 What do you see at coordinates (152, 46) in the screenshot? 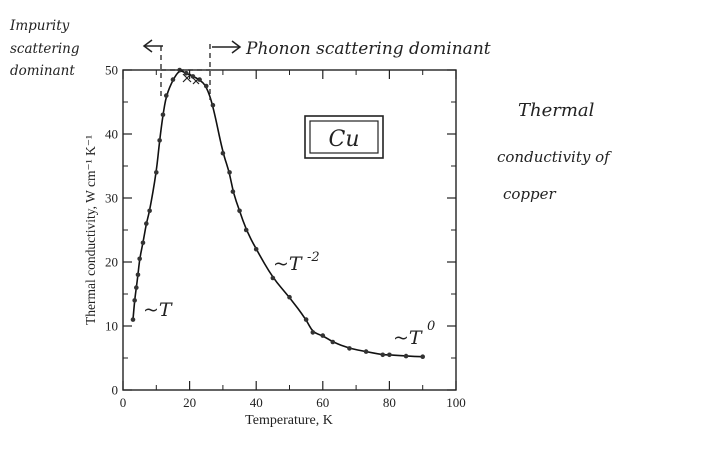
I see `left-arrow-icon` at bounding box center [152, 46].